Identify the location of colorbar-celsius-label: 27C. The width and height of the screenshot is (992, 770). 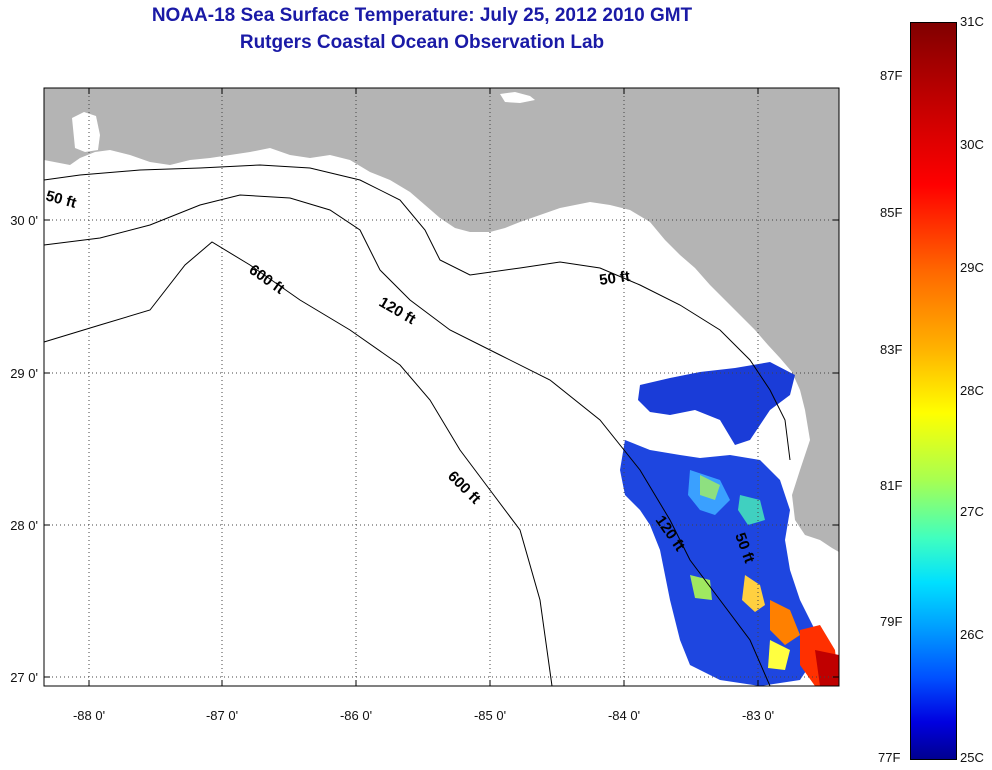
(972, 511).